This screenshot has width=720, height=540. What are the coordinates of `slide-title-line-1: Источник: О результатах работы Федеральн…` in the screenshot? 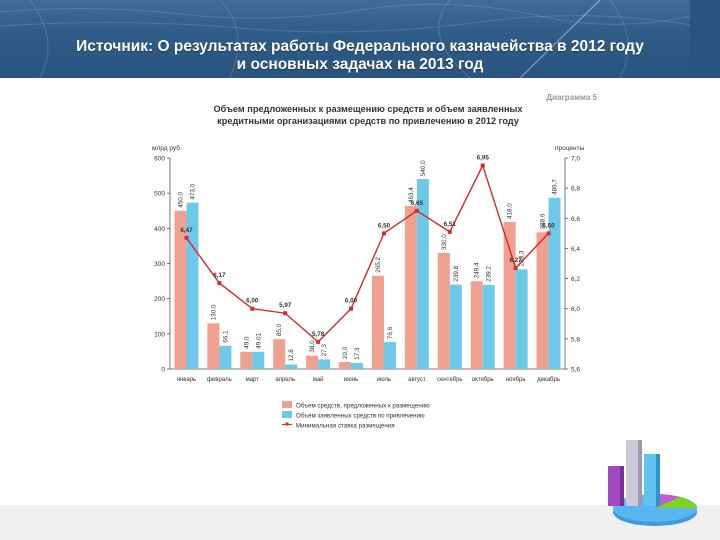 It's located at (360, 46).